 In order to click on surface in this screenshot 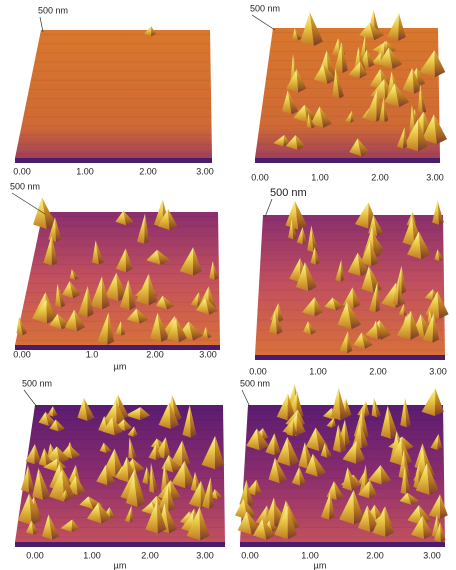, I will do `click(342, 473)`.